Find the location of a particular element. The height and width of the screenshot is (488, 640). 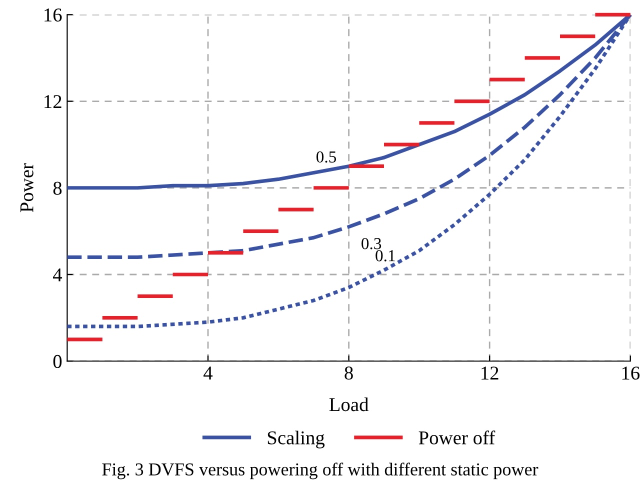

legend-label: Power off is located at coordinates (457, 437).